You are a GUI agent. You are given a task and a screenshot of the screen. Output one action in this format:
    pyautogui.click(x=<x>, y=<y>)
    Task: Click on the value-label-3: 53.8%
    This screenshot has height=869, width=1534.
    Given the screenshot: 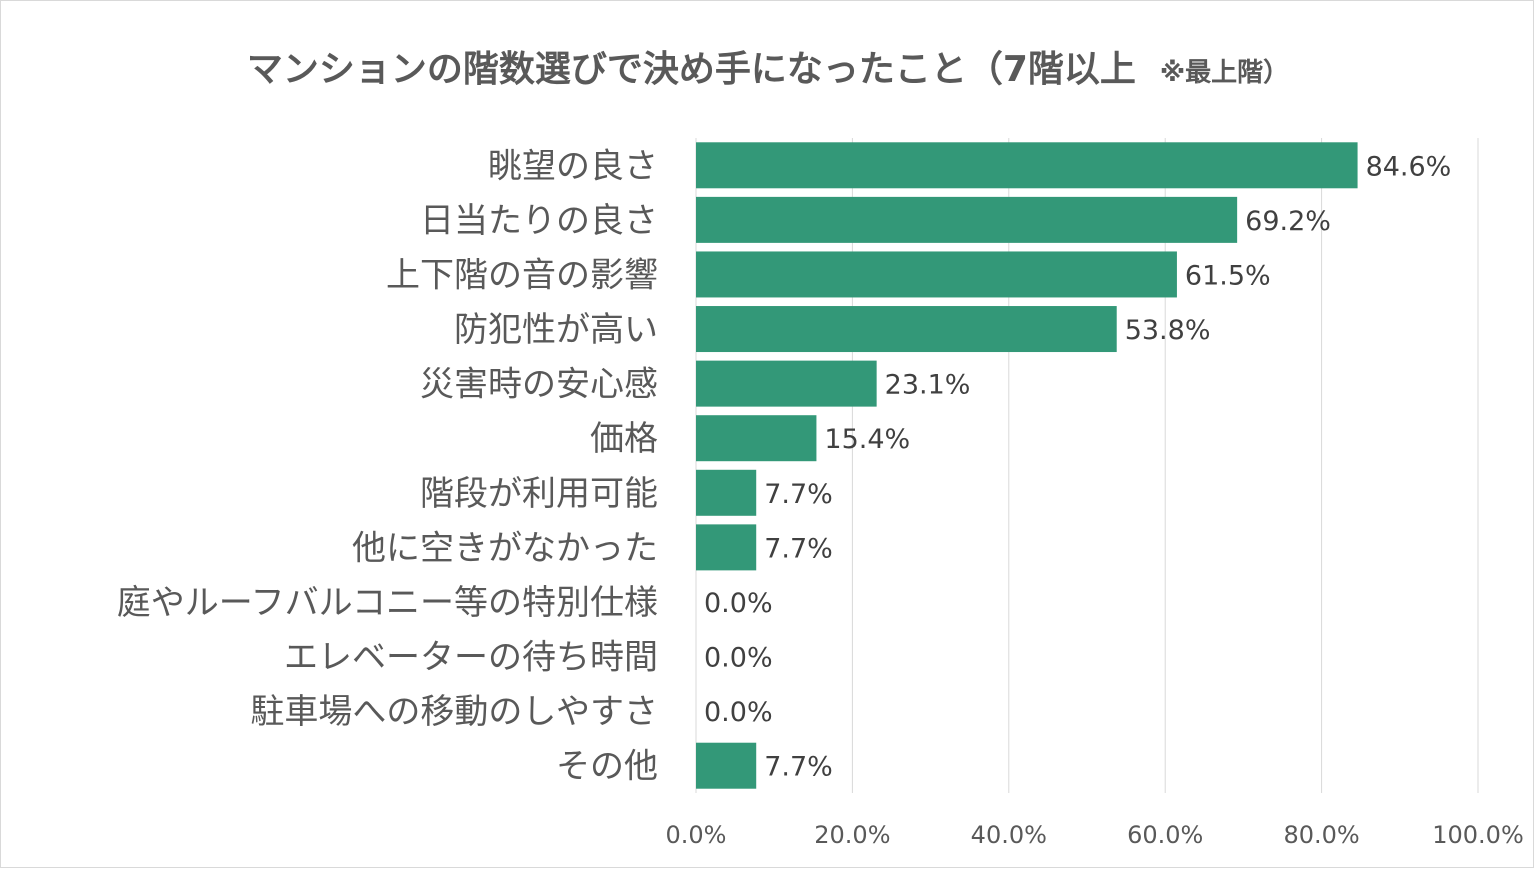 What is the action you would take?
    pyautogui.click(x=1168, y=330)
    